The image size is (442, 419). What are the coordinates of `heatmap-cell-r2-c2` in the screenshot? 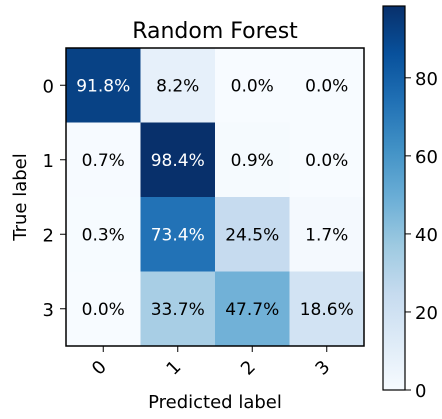 It's located at (252, 234).